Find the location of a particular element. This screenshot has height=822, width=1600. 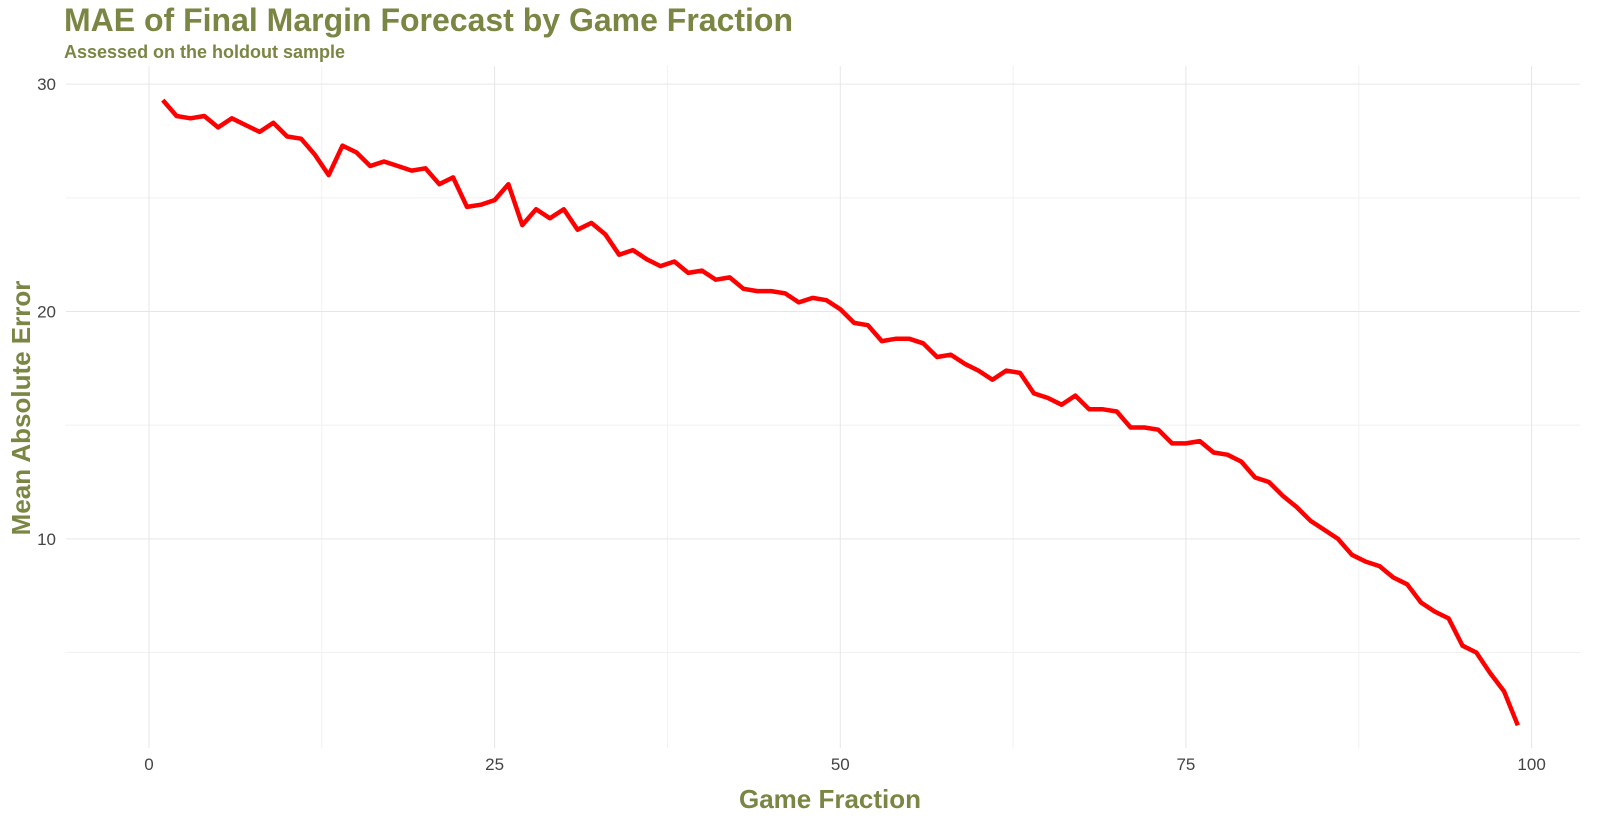

x-tick-label: 75 is located at coordinates (1185, 764).